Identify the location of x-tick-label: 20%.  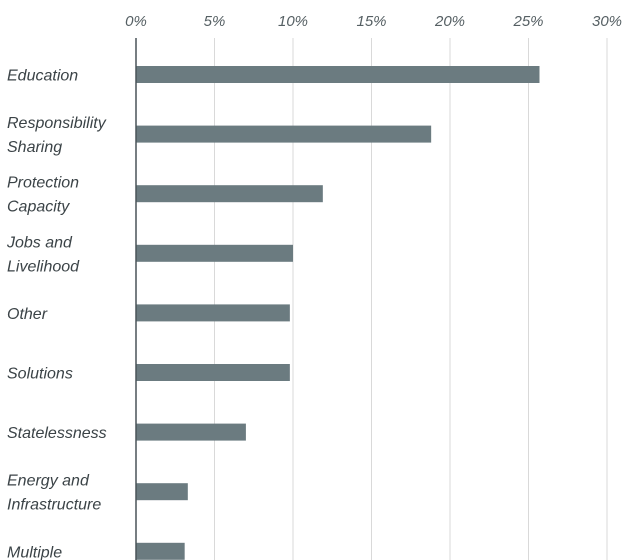
(449, 21).